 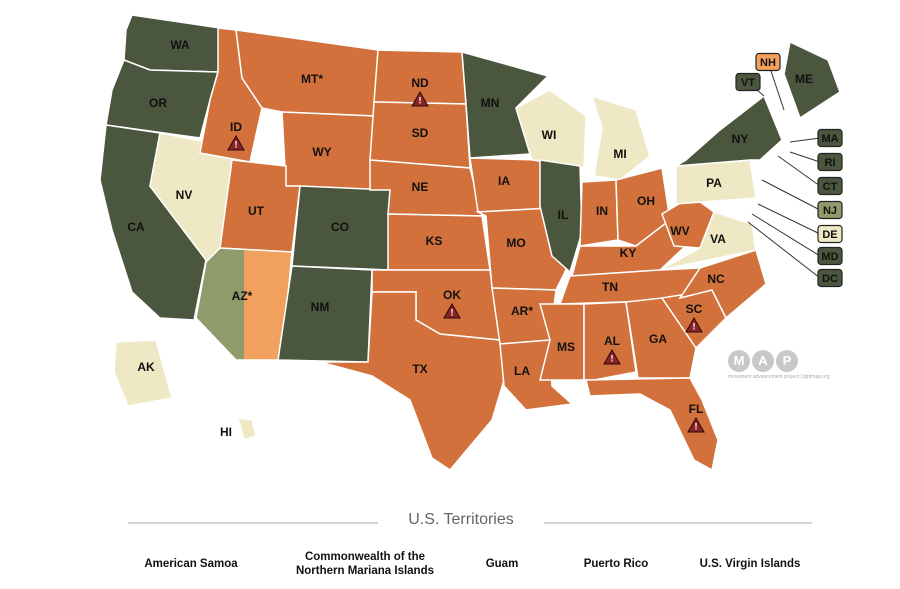 I want to click on state-label-hi: HI, so click(x=226, y=432).